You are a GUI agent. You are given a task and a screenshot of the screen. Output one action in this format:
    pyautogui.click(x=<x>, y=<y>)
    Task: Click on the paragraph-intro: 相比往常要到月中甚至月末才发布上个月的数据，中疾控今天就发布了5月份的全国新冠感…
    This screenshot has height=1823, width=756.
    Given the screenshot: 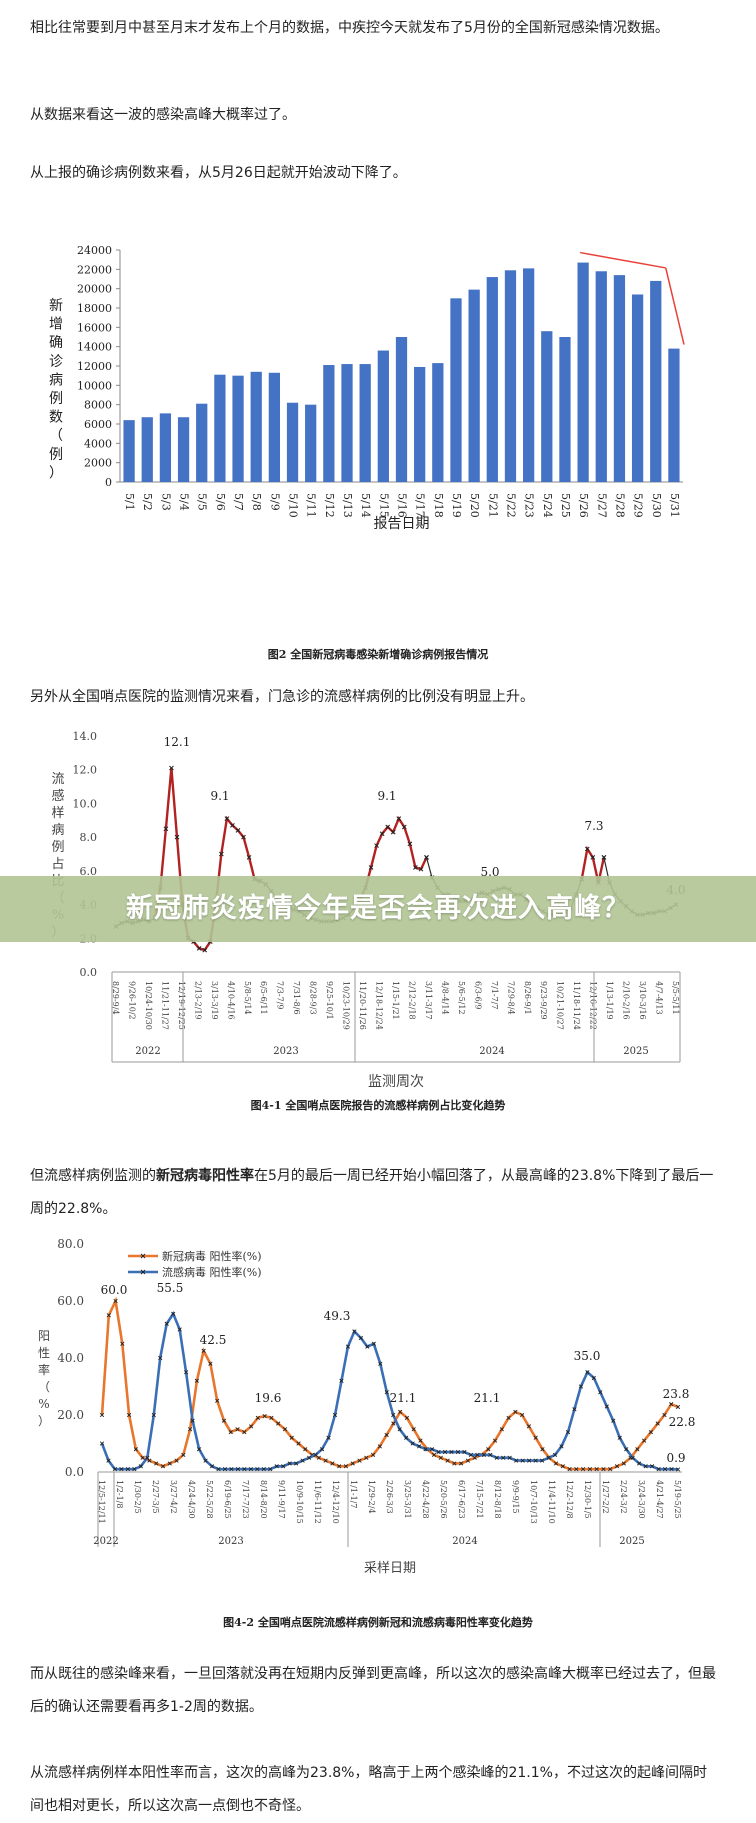 What is the action you would take?
    pyautogui.click(x=349, y=28)
    